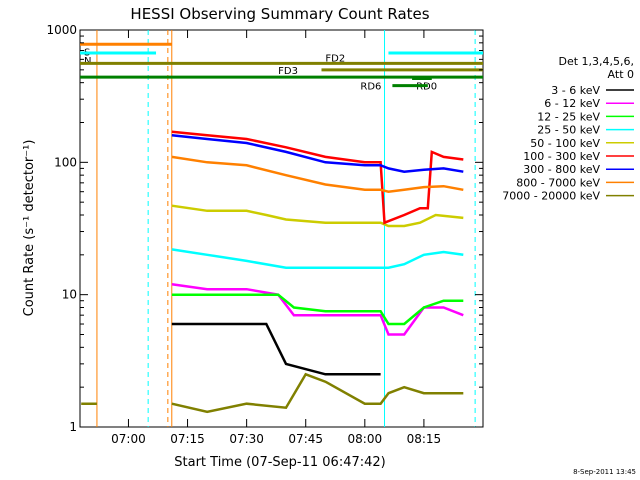 Image resolution: width=640 pixels, height=480 pixels. What do you see at coordinates (73, 427) in the screenshot?
I see `y-tick-label-0: 1` at bounding box center [73, 427].